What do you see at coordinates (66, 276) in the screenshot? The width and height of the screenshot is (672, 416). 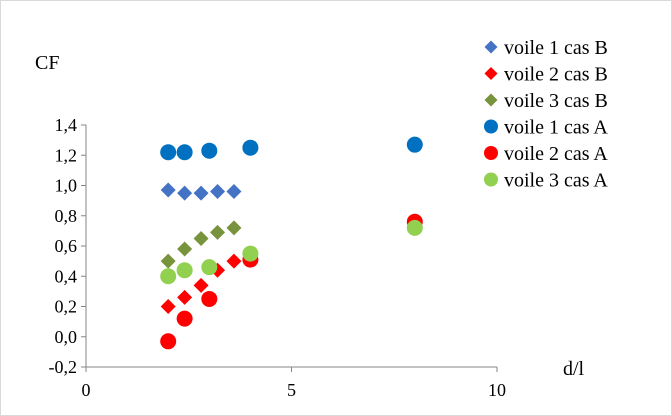 I see `y-tick-label: 0,4` at bounding box center [66, 276].